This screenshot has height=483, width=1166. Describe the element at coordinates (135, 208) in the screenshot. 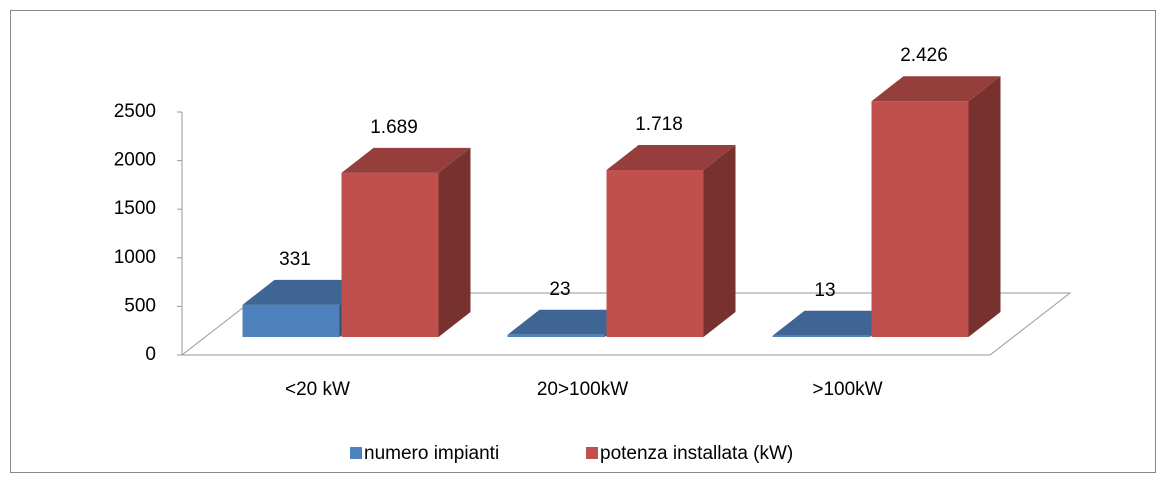

I see `y-tick-label: 1500` at that location.